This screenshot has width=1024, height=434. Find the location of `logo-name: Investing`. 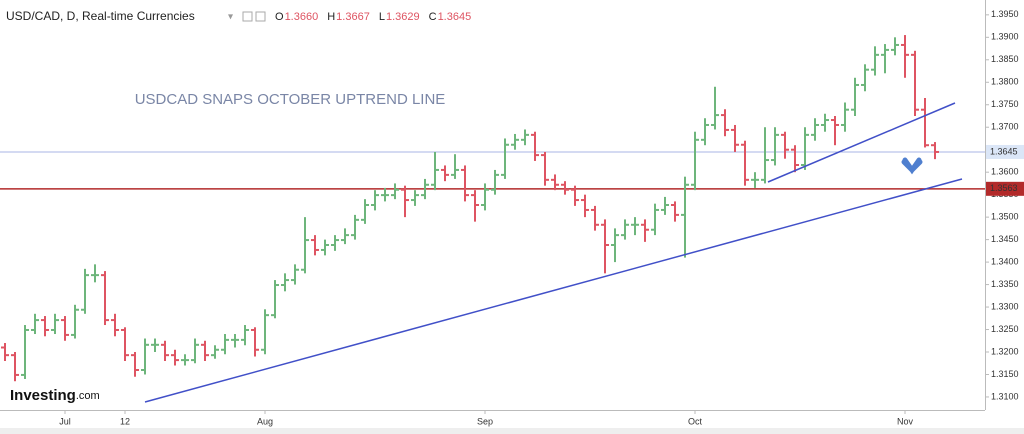

logo-name: Investing is located at coordinates (43, 395).